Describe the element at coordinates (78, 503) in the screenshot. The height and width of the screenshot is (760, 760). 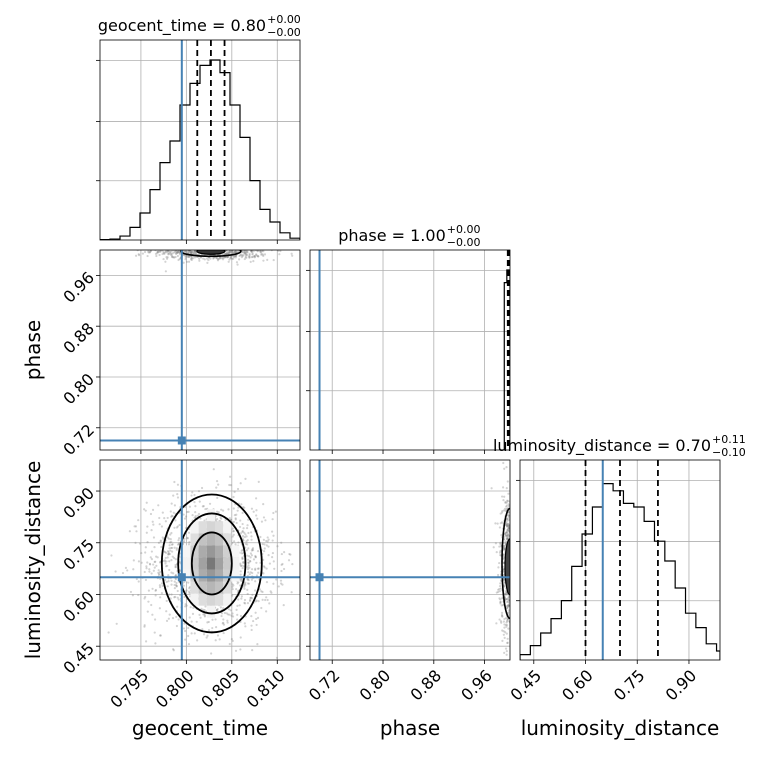
I see `y-tick-label: 0.90` at that location.